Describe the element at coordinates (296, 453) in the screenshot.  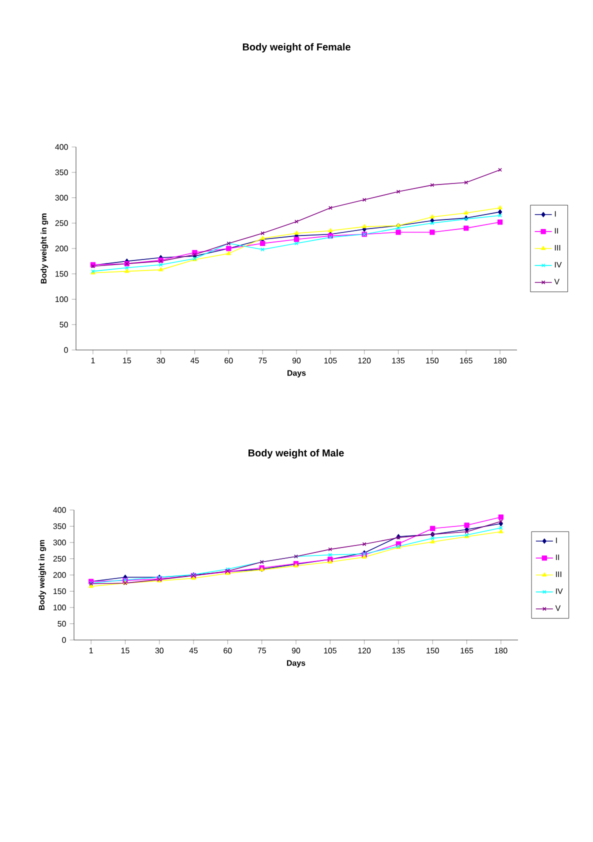
I see `chart-title: Body weight of Male` at that location.